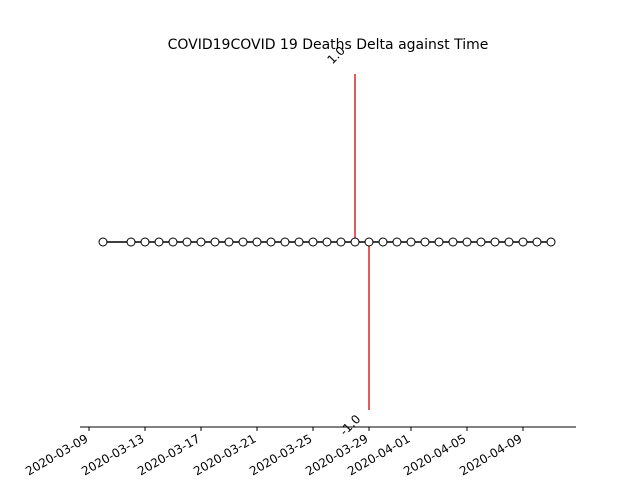 The image size is (640, 480). I want to click on x-tick-label: 2020-03-25, so click(280, 454).